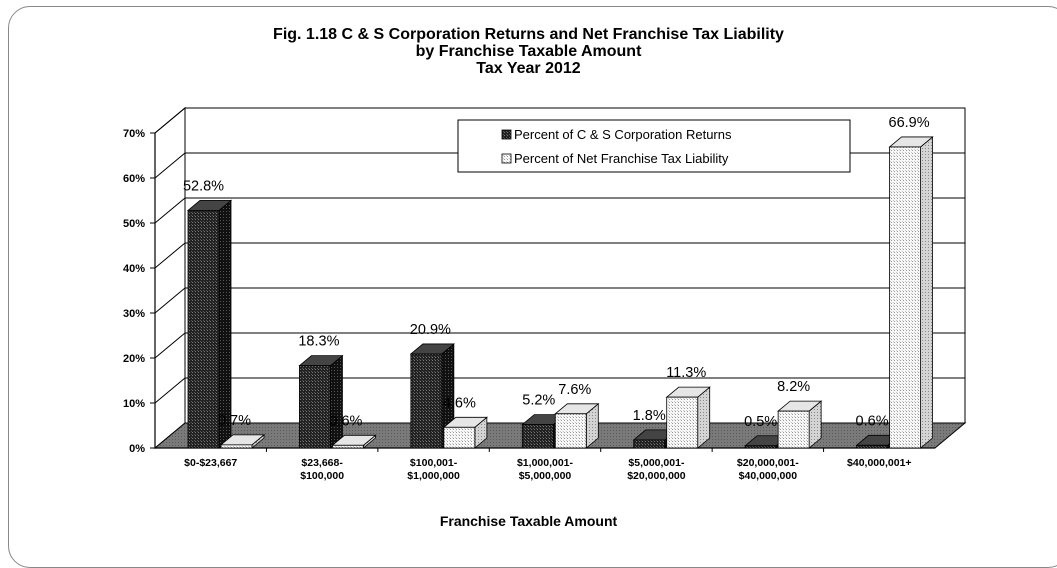 The width and height of the screenshot is (1057, 568). I want to click on data-label: 20.9%, so click(430, 330).